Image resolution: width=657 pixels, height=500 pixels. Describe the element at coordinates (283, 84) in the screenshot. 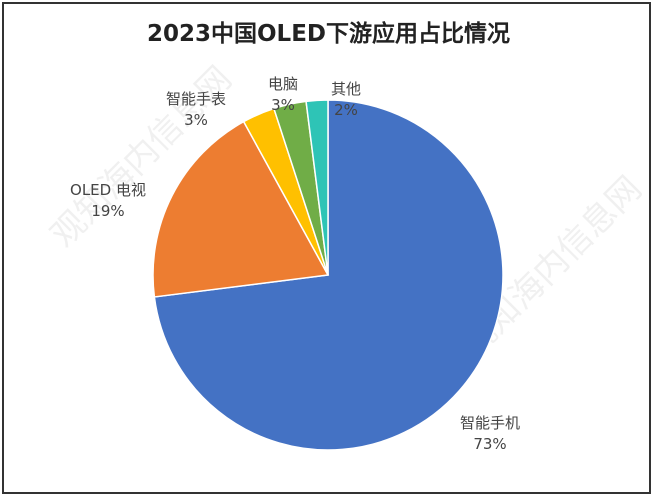

I see `category-label: 电脑` at that location.